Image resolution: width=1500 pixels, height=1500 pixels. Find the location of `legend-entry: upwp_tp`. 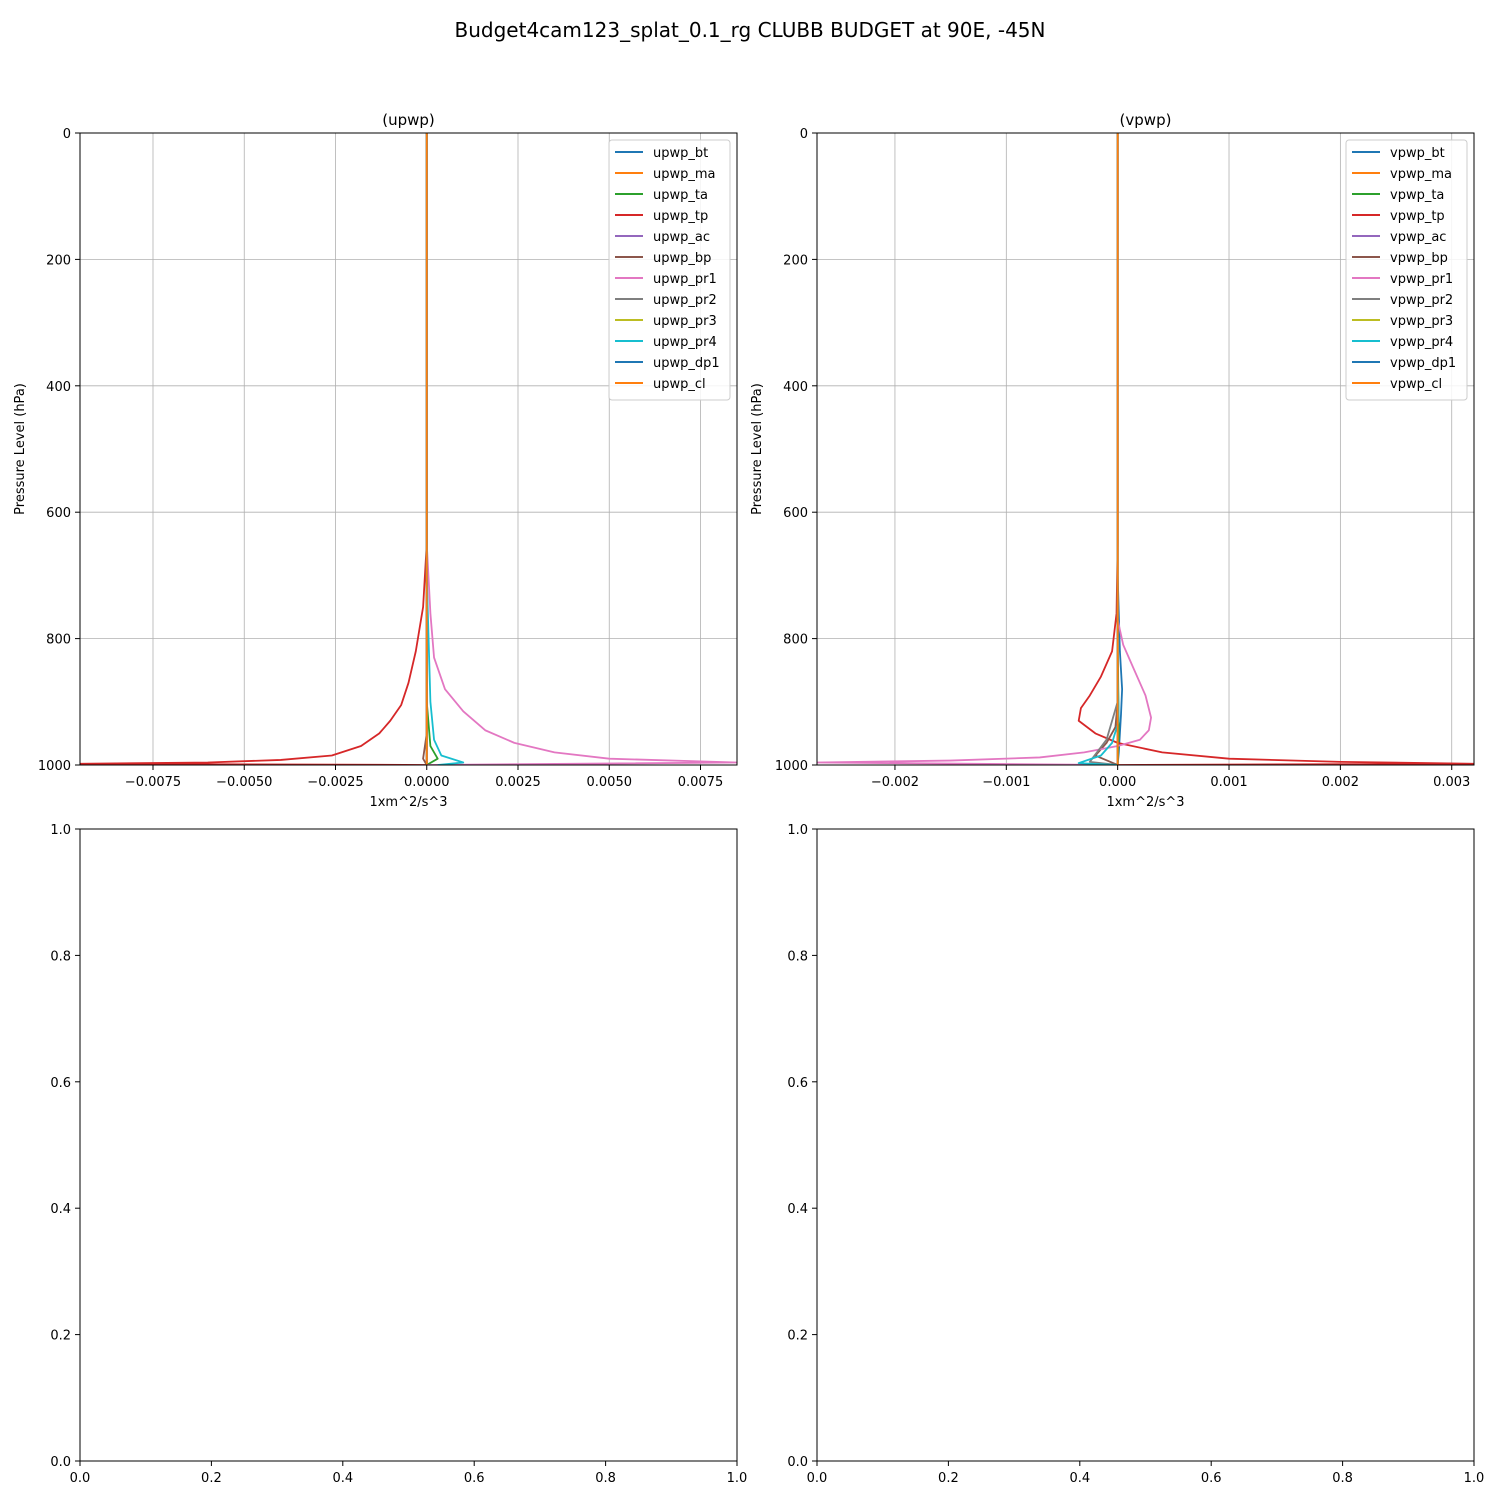

legend-entry: upwp_tp is located at coordinates (680, 216).